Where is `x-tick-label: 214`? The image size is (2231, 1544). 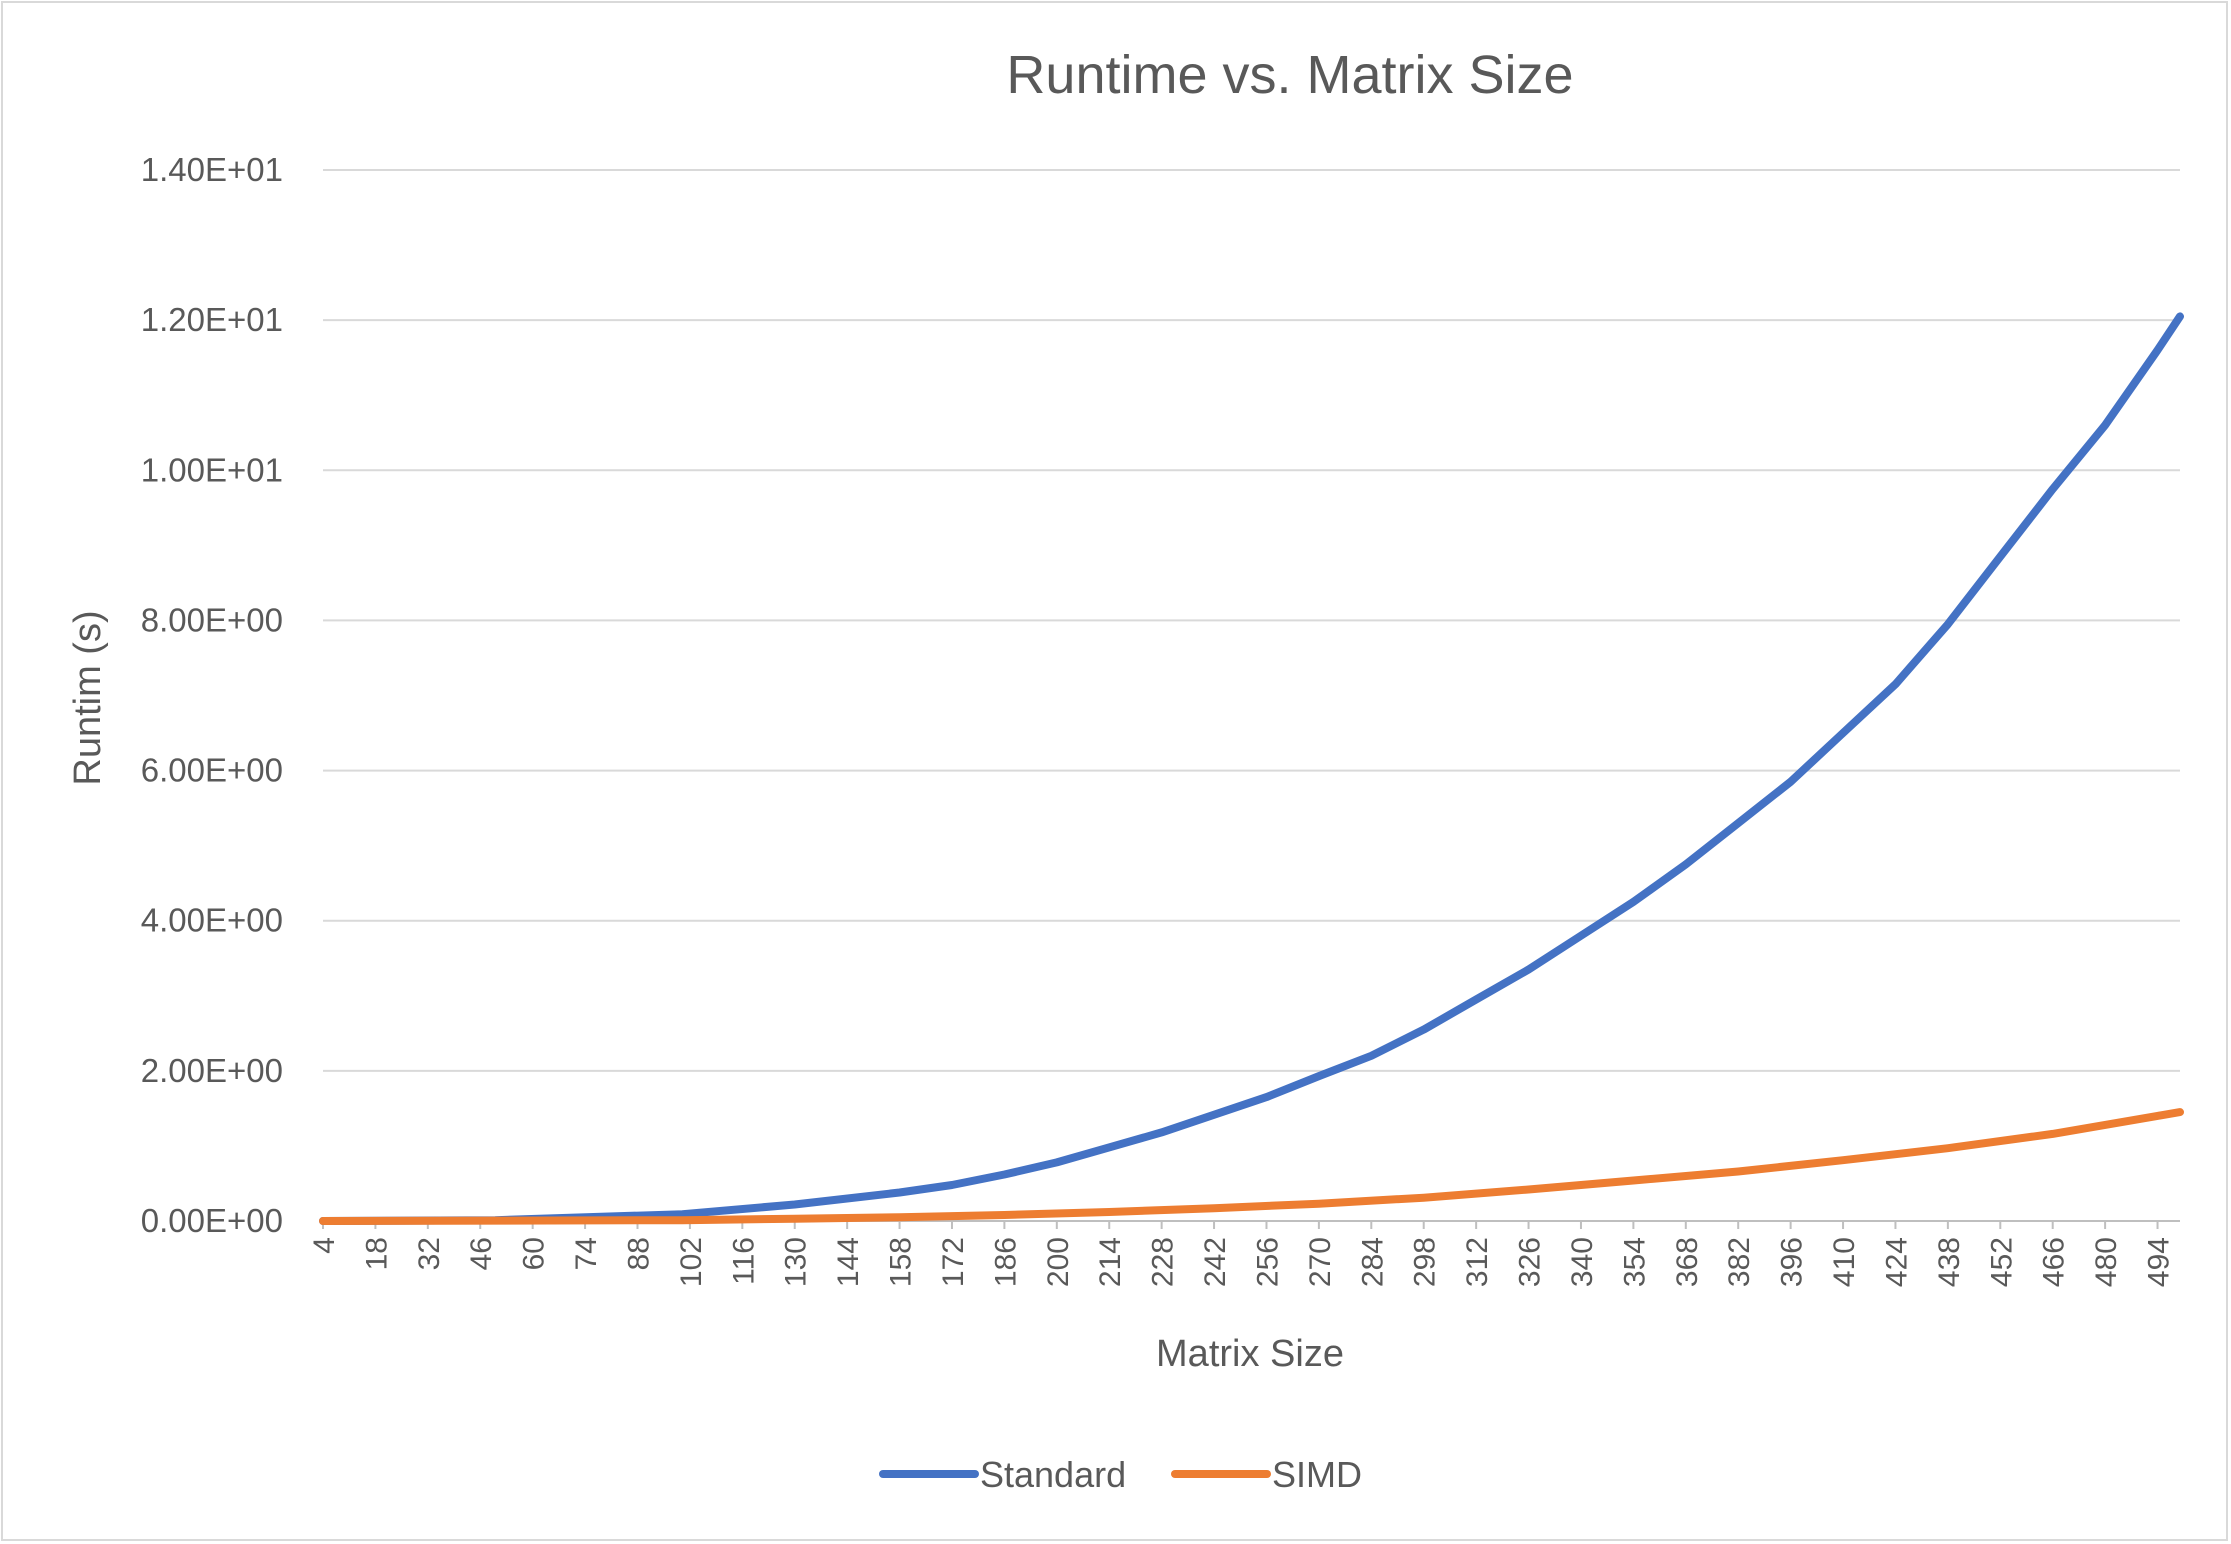
x-tick-label: 214 is located at coordinates (1110, 1262).